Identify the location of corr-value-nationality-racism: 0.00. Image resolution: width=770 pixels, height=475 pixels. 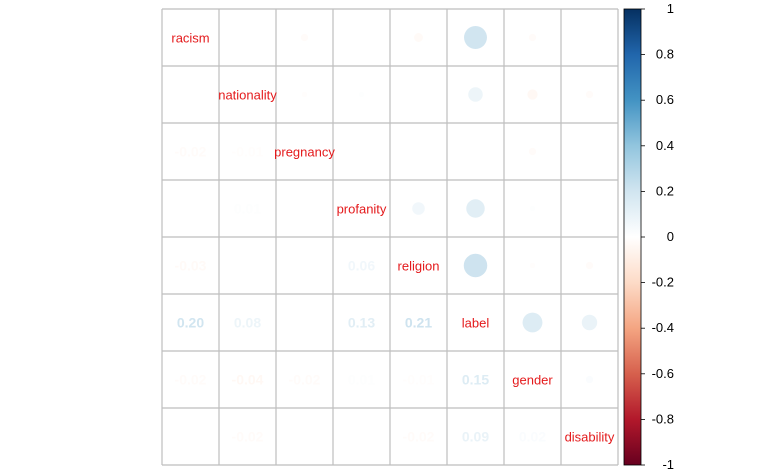
(190, 95).